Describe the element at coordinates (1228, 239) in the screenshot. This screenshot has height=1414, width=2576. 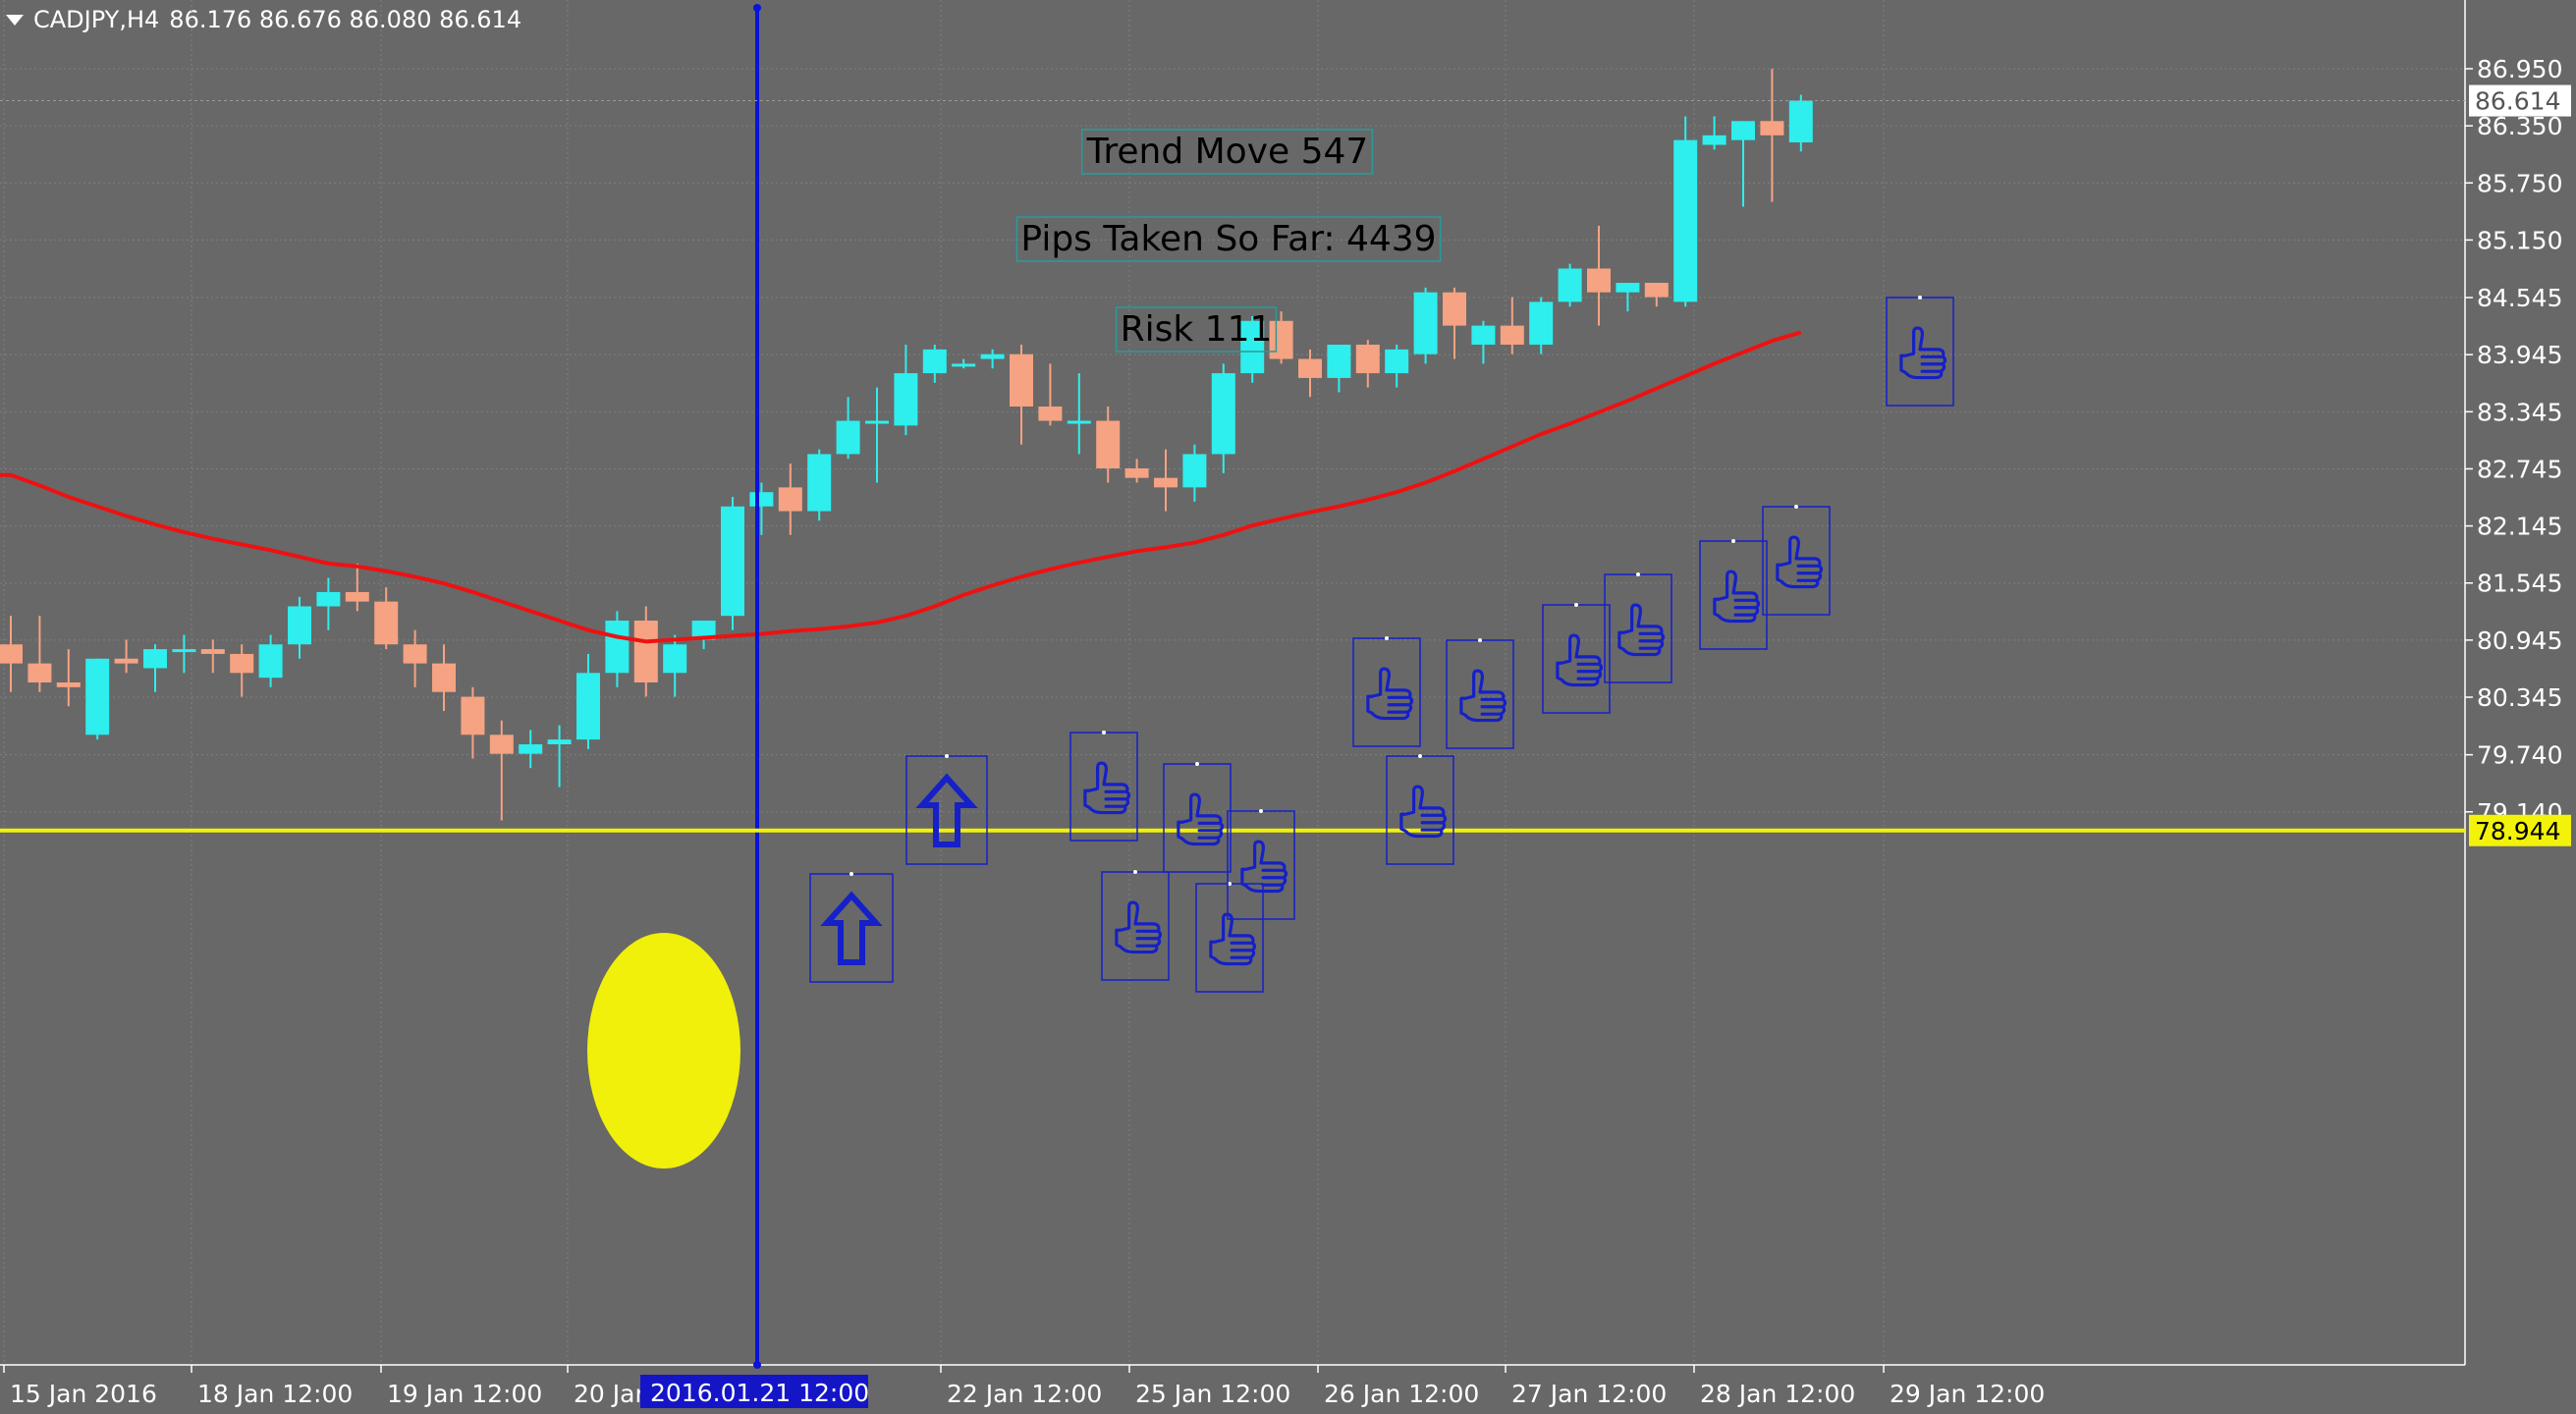
I see `pips-taken-label: Pips Taken So Far: 4439` at that location.